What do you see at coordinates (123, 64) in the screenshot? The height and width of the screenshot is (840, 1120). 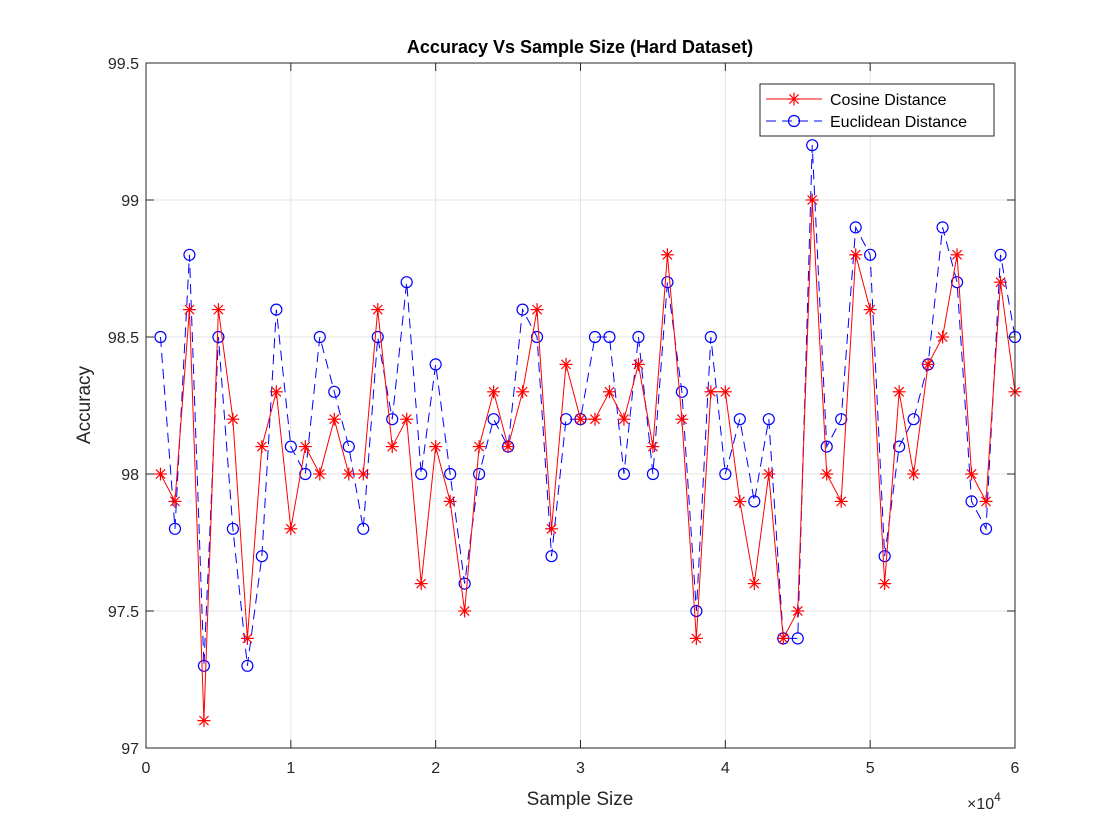 I see `y-tick-label: 99.5` at bounding box center [123, 64].